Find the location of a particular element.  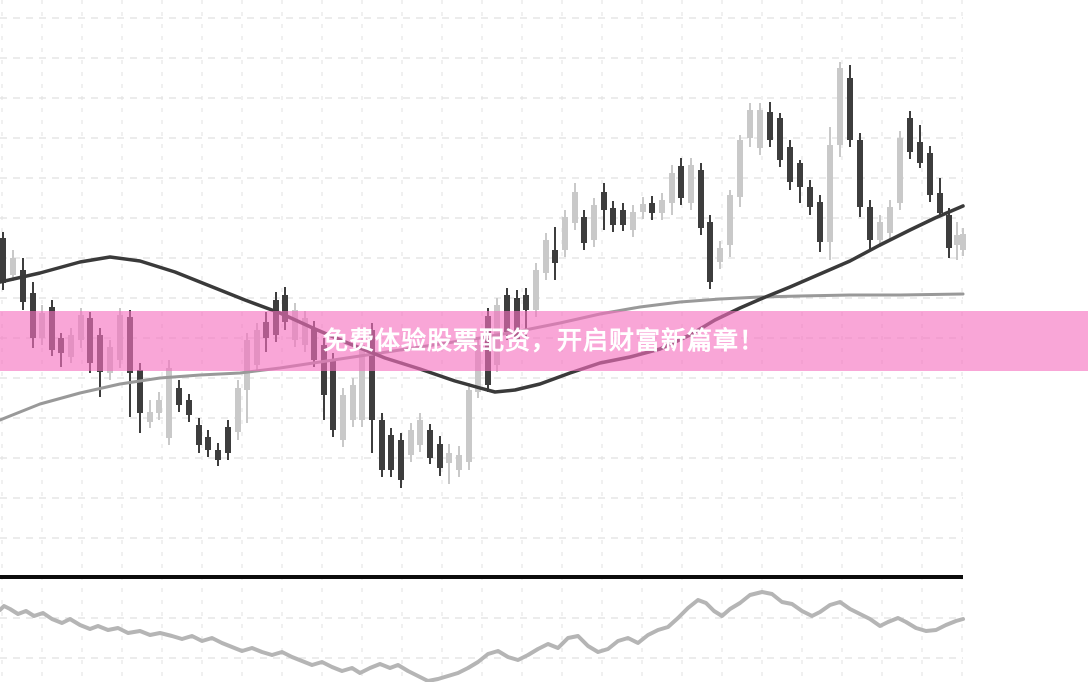

panel-divider is located at coordinates (481, 577).